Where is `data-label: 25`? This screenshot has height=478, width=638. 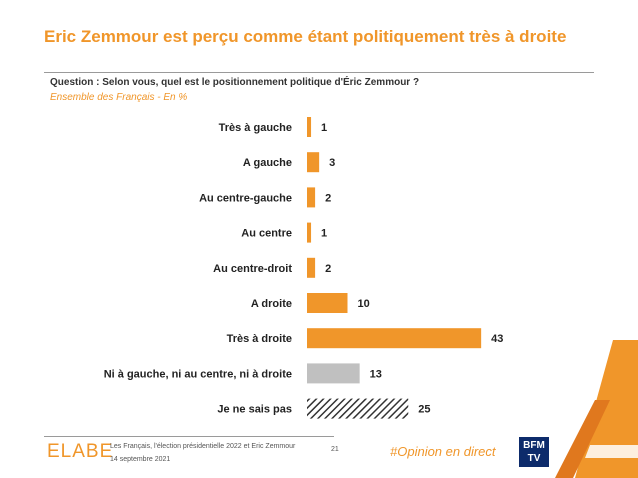 data-label: 25 is located at coordinates (424, 410).